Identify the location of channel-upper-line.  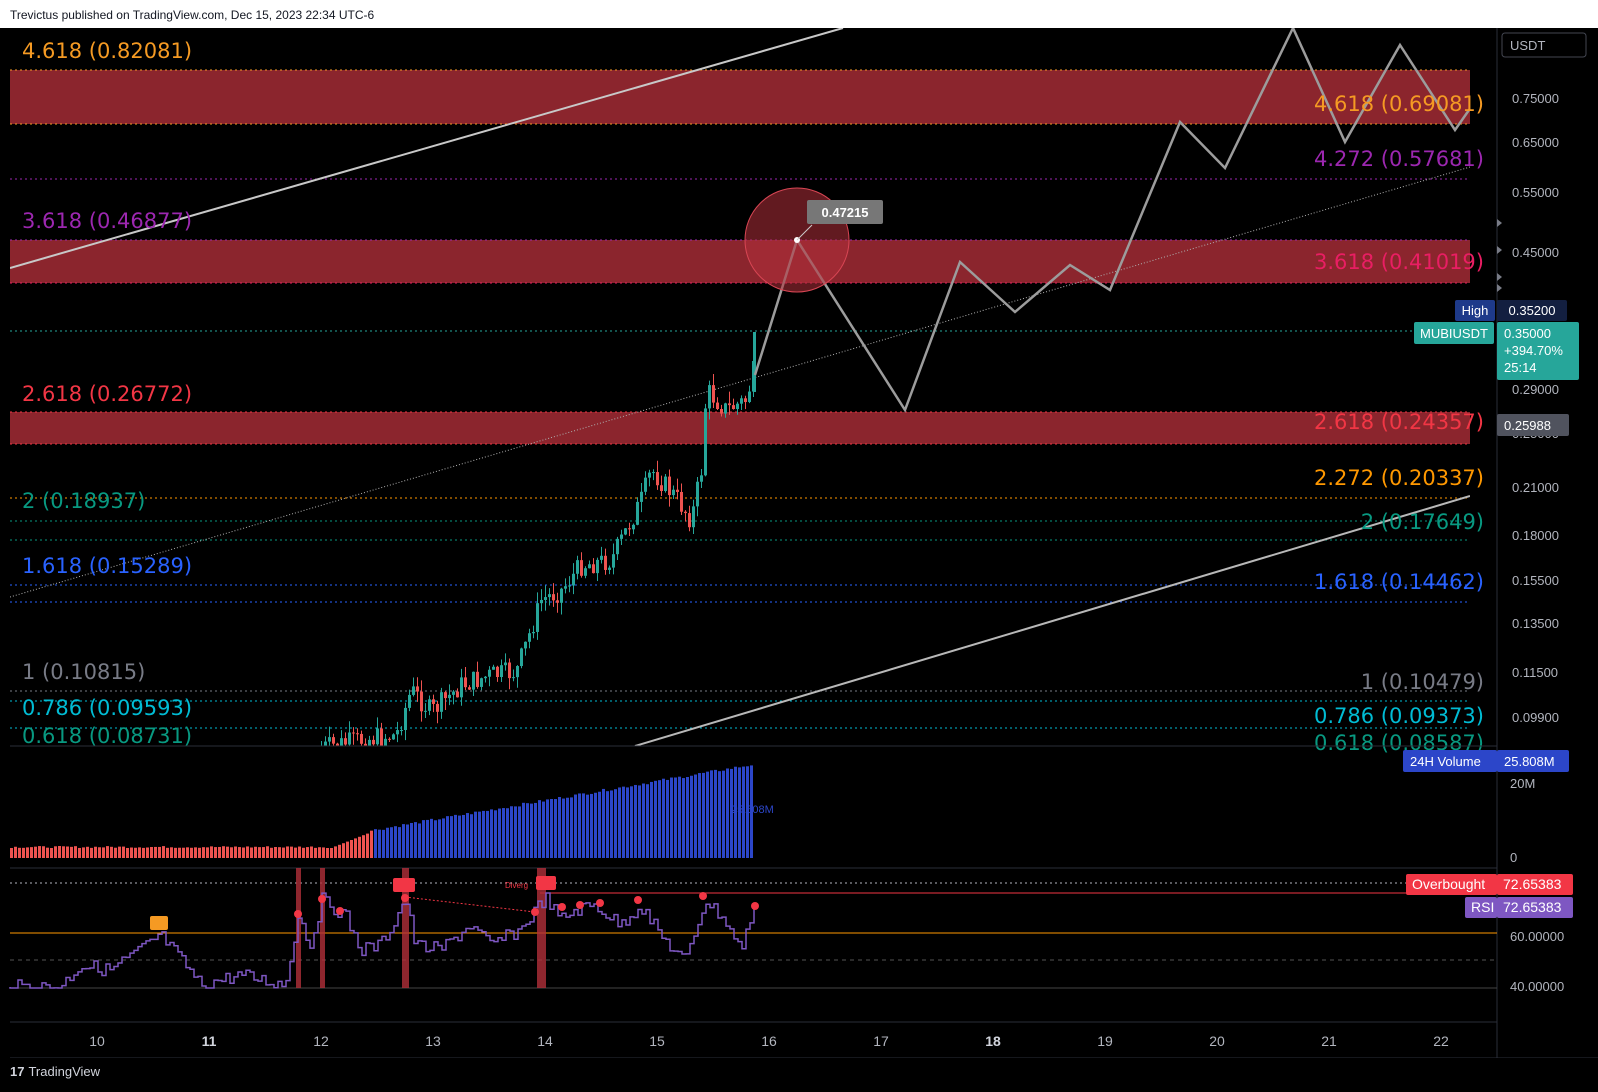
(427, 148).